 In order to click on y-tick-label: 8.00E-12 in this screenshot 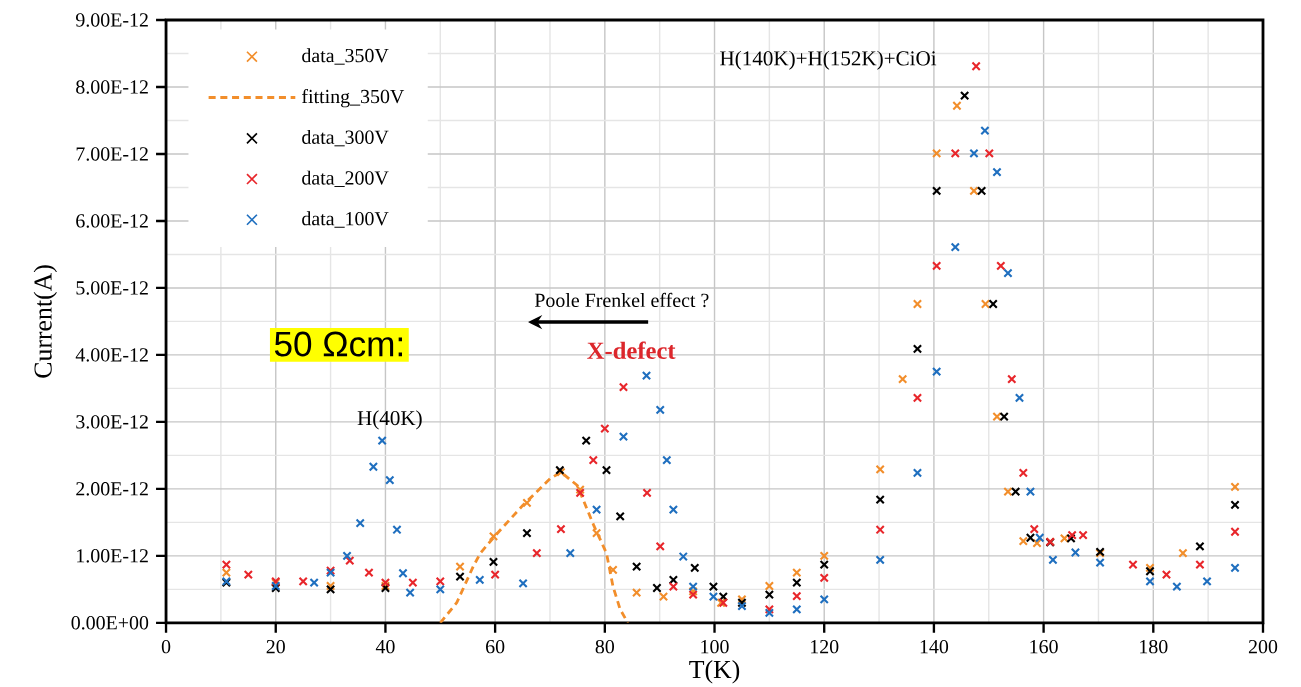, I will do `click(112, 87)`.